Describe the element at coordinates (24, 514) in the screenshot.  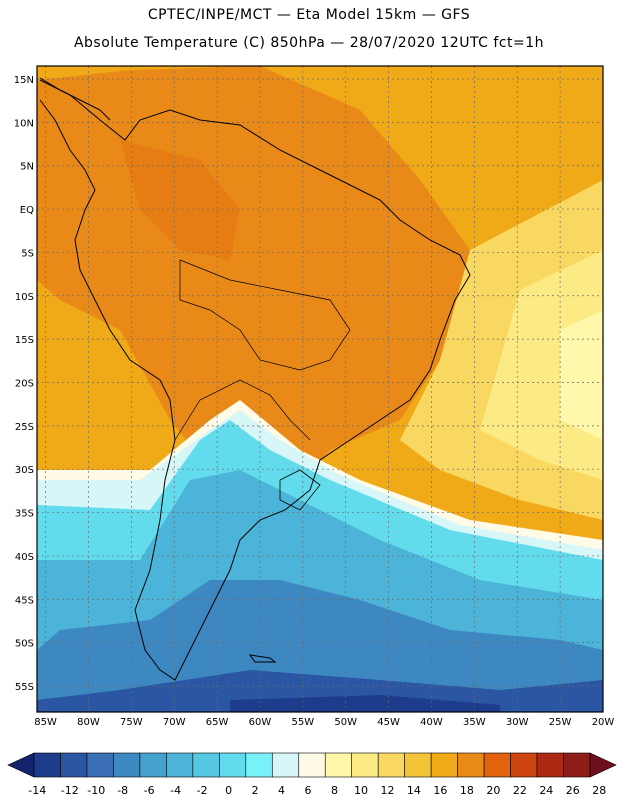
I see `lat-tick-label: 35S` at that location.